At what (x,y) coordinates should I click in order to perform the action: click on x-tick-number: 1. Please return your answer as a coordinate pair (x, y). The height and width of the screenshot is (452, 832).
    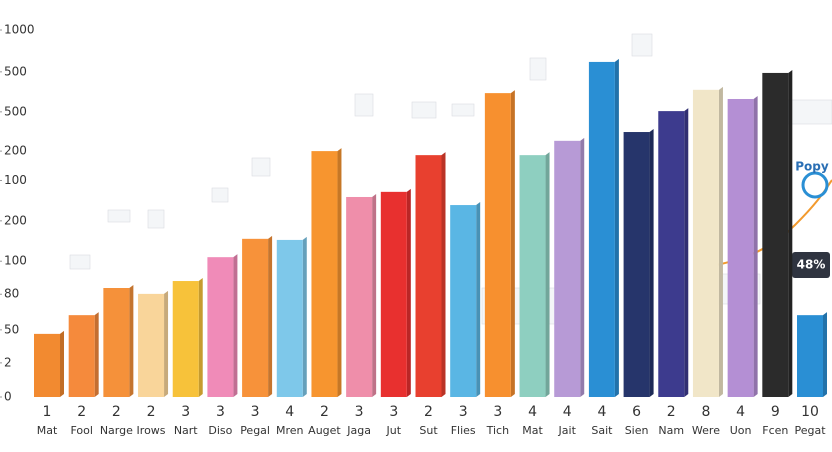
    Looking at the image, I should click on (47, 412).